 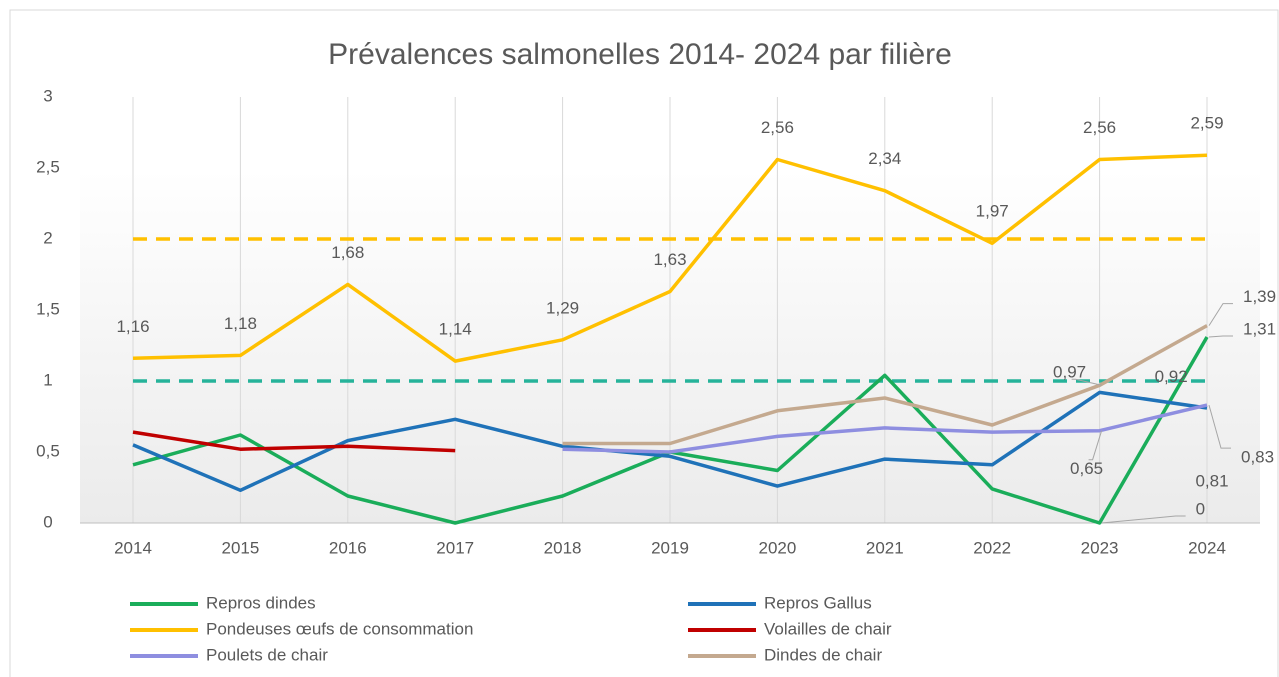 I want to click on x-tick-label: 2015, so click(x=240, y=547).